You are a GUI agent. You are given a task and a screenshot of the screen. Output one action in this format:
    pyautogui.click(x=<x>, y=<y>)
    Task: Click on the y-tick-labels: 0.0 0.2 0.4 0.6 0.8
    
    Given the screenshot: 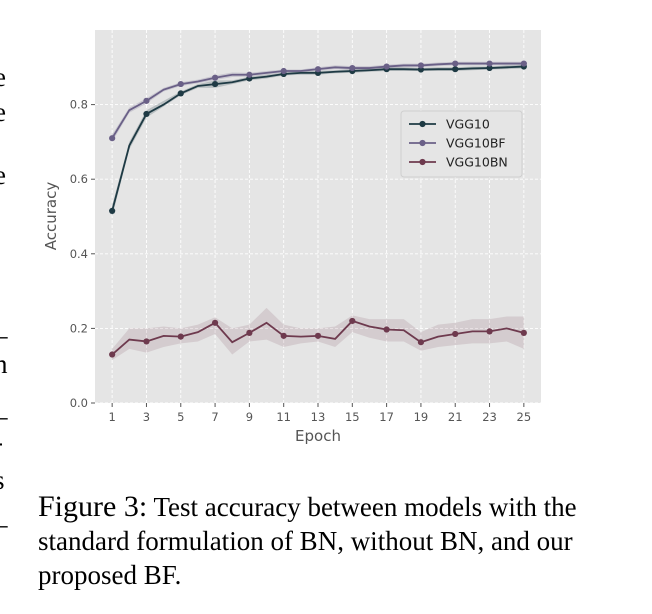 What is the action you would take?
    pyautogui.click(x=82, y=254)
    